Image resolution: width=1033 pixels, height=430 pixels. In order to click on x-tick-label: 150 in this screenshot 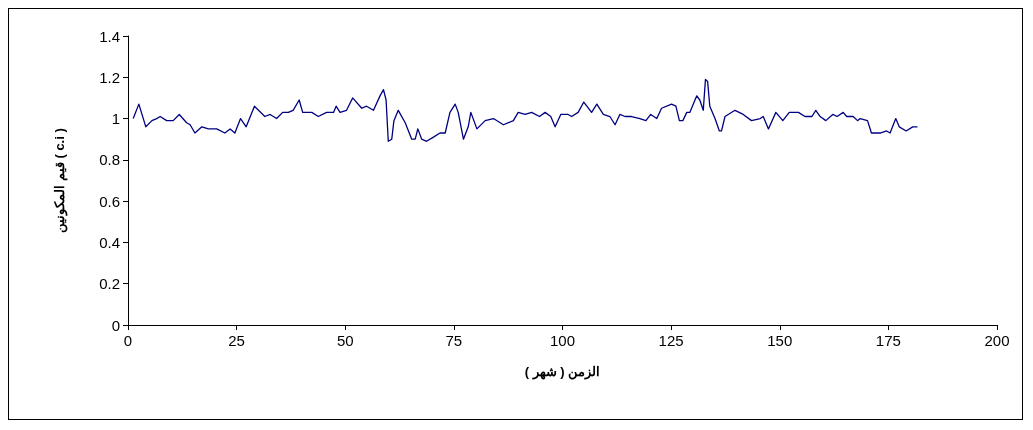, I will do `click(780, 340)`.